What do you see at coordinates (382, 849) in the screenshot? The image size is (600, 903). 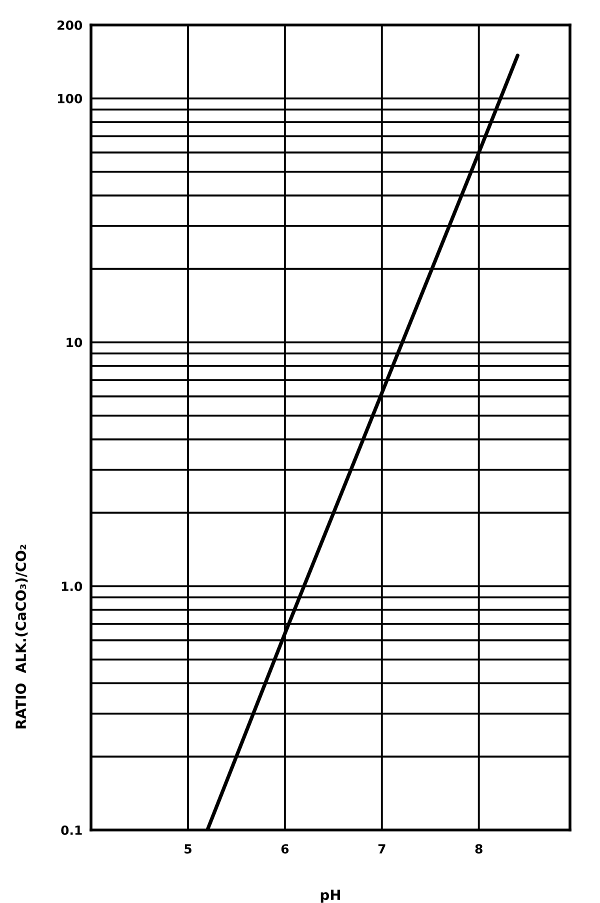 I see `x-tick-label: 7` at bounding box center [382, 849].